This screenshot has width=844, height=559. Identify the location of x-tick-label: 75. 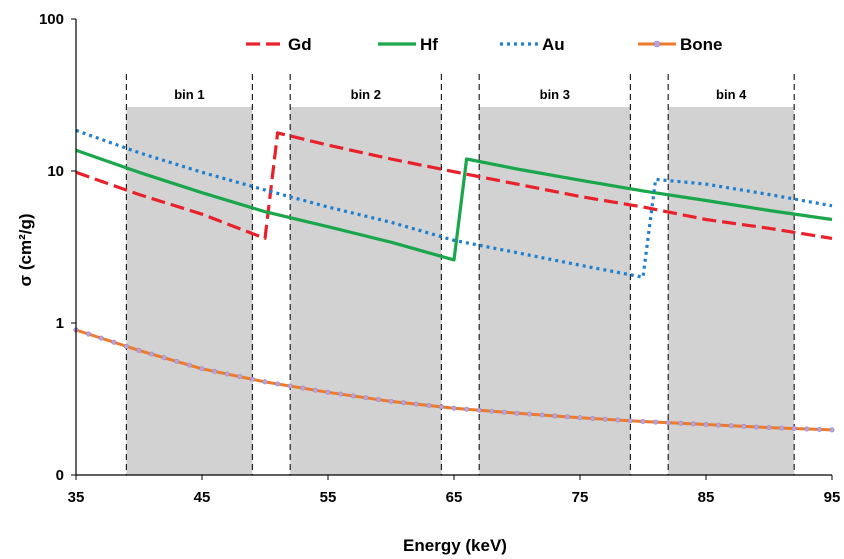
(580, 497).